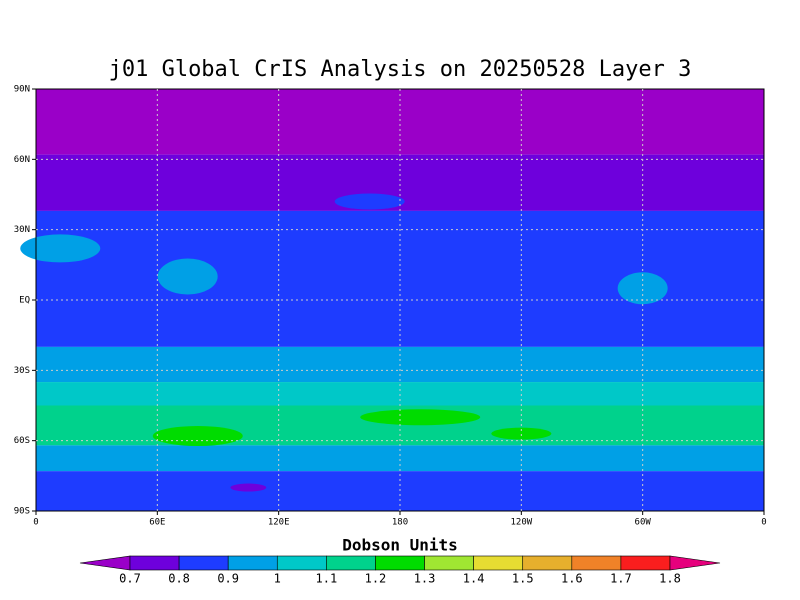  What do you see at coordinates (400, 394) in the screenshot?
I see `field-band` at bounding box center [400, 394].